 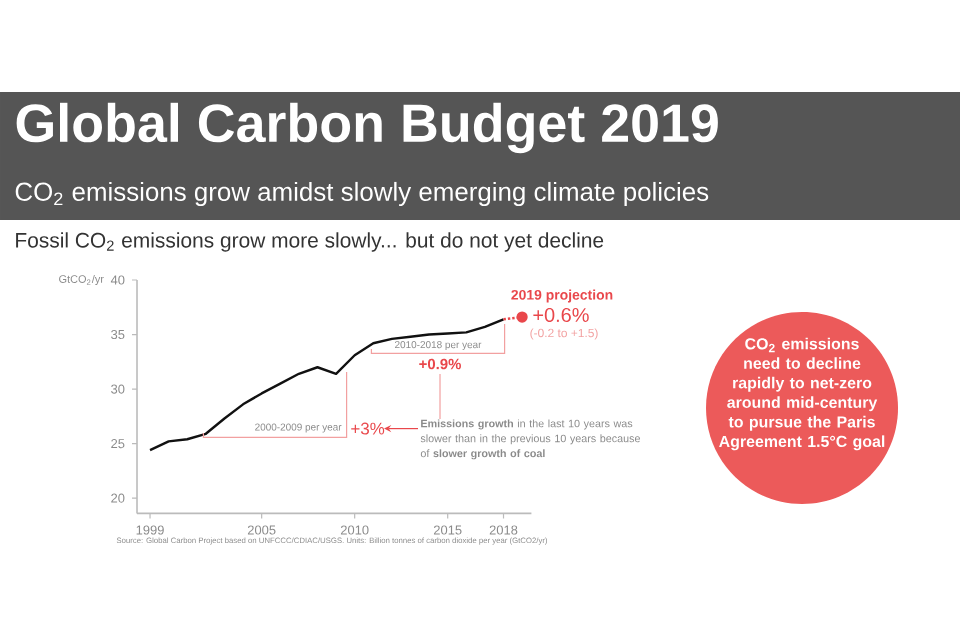 What do you see at coordinates (362, 194) in the screenshot?
I see `chart-subtitle: CO$_{2}$ emissions grow amidst slowly emerging climate policies` at bounding box center [362, 194].